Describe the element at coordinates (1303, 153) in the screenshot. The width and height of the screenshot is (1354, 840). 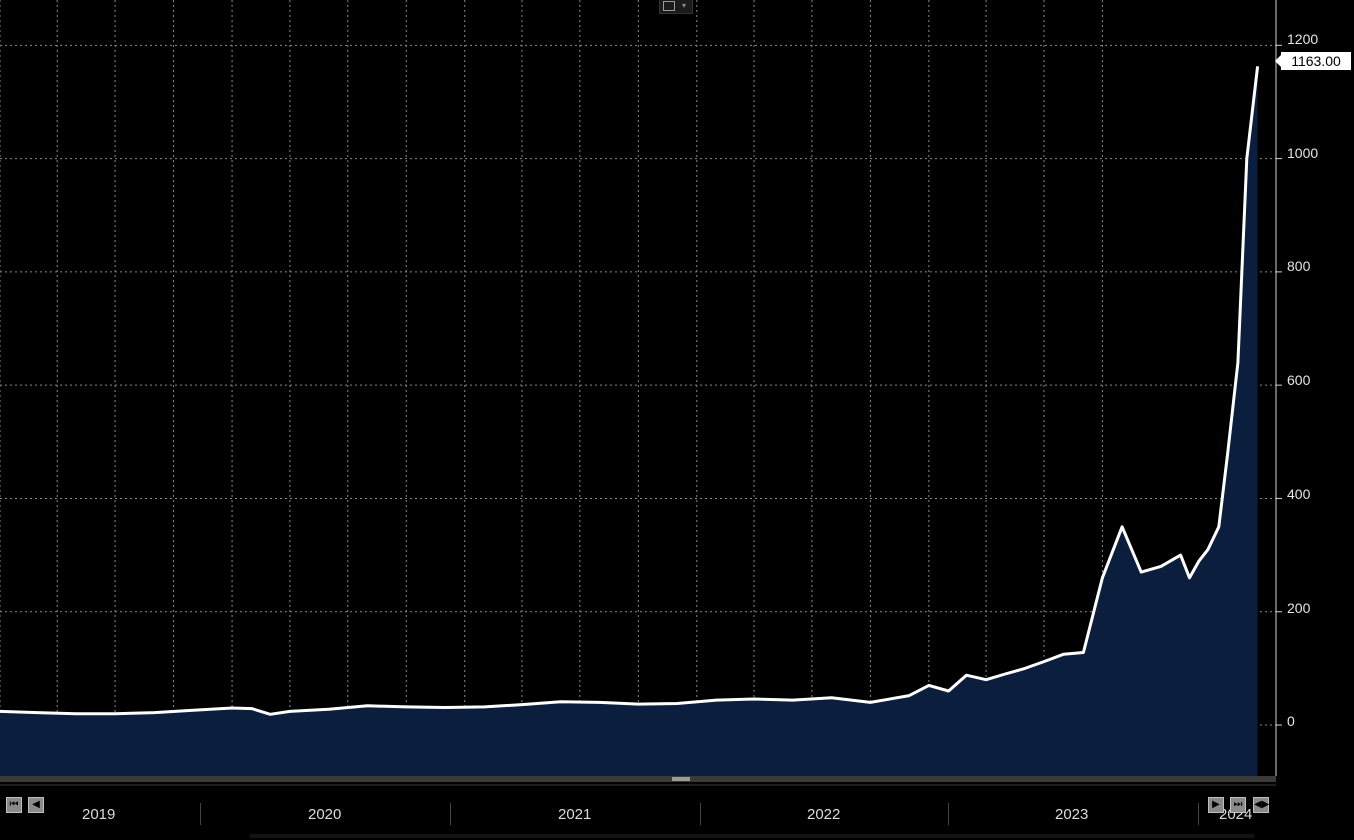
I see `y-tick-label: 1000` at that location.